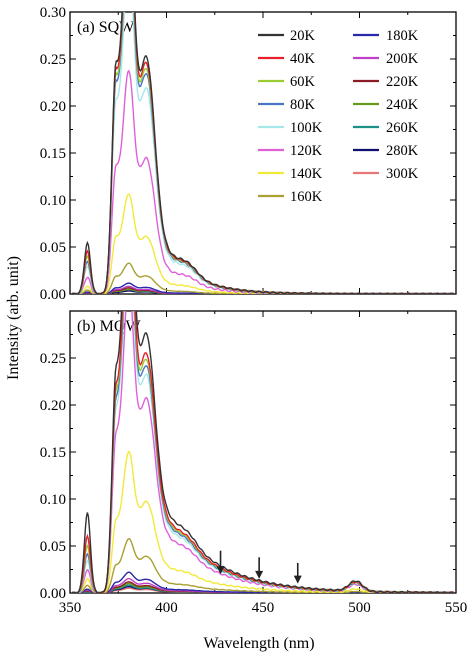 Image resolution: width=474 pixels, height=657 pixels. Describe the element at coordinates (456, 608) in the screenshot. I see `x-tick-label: 550` at that location.